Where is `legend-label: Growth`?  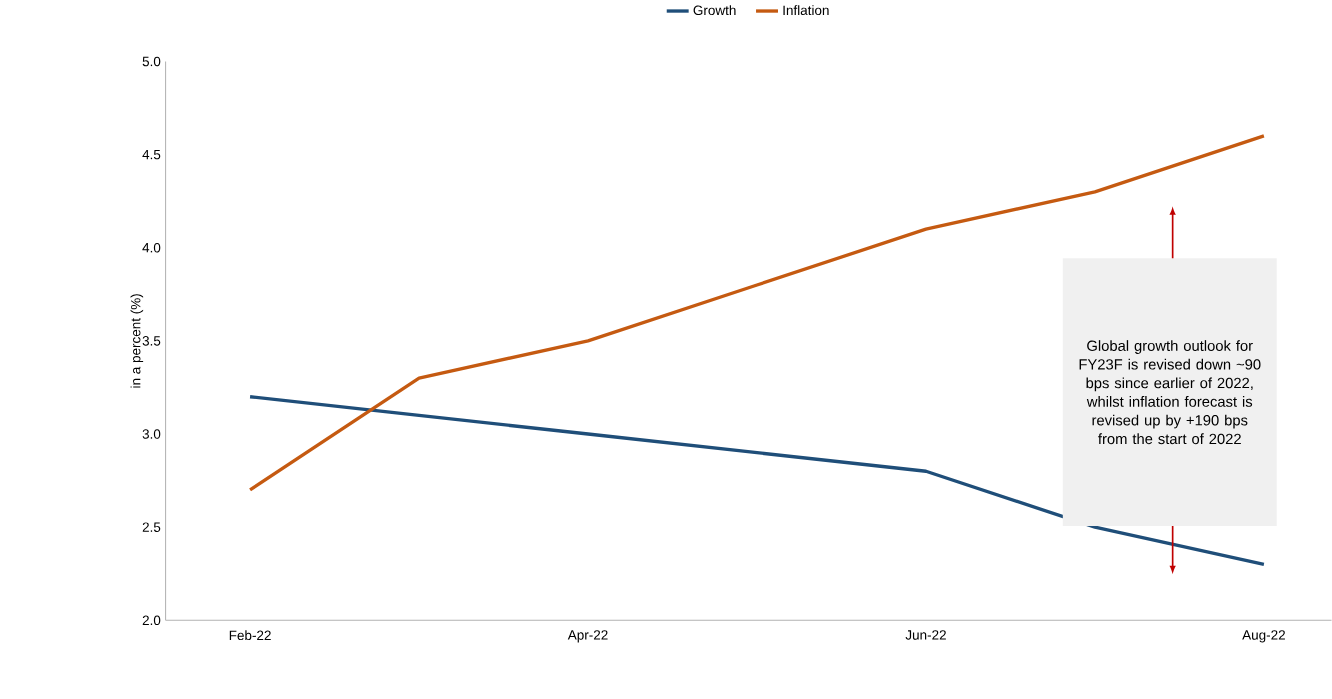 legend-label: Growth is located at coordinates (714, 10).